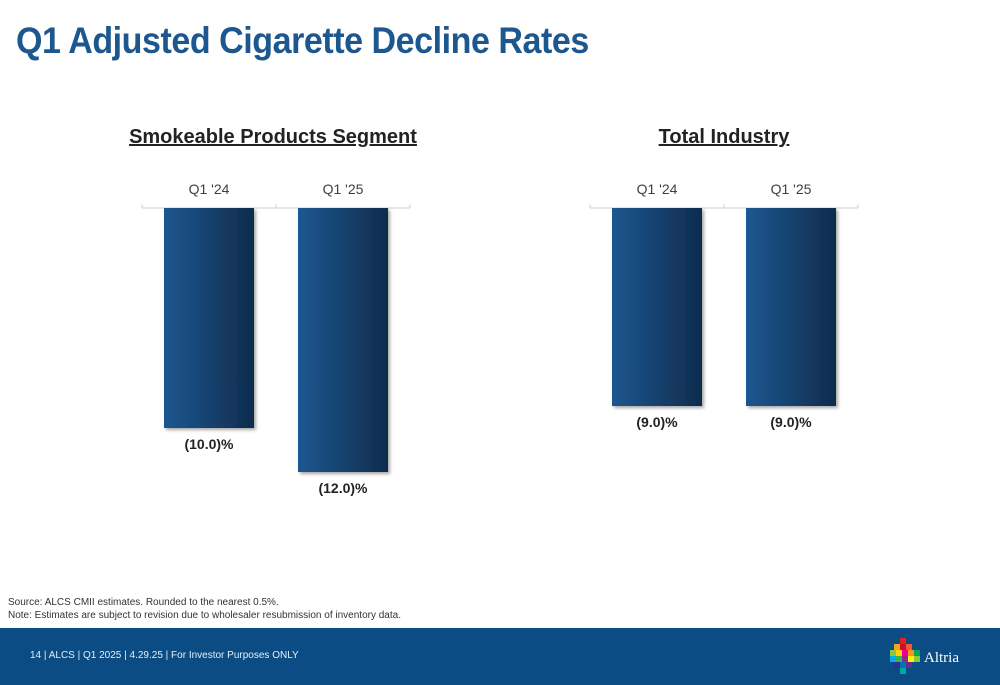 The width and height of the screenshot is (1000, 685). What do you see at coordinates (343, 488) in the screenshot?
I see `data-label: (12.0)%` at bounding box center [343, 488].